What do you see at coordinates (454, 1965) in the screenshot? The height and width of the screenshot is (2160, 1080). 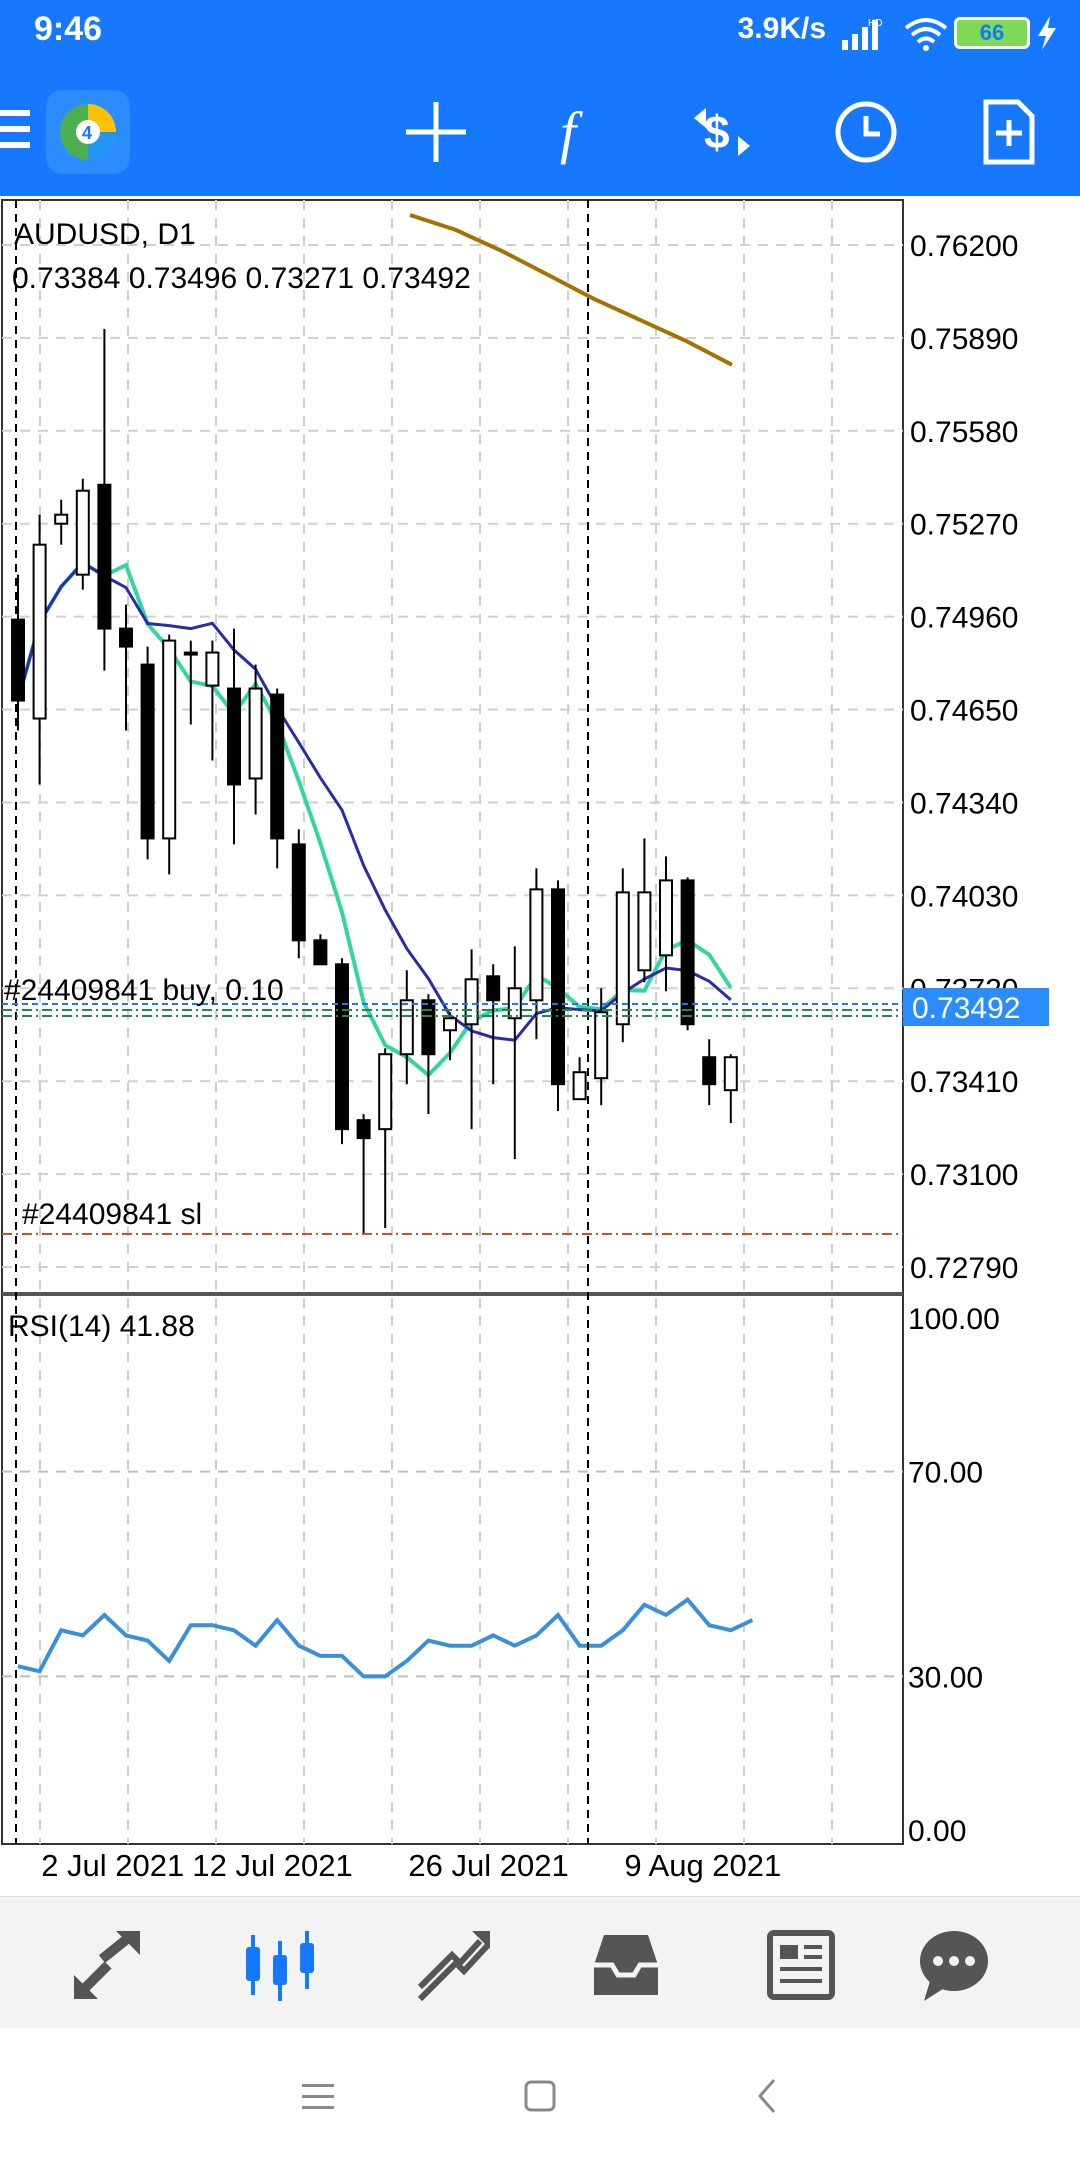 I see `trade-icon` at bounding box center [454, 1965].